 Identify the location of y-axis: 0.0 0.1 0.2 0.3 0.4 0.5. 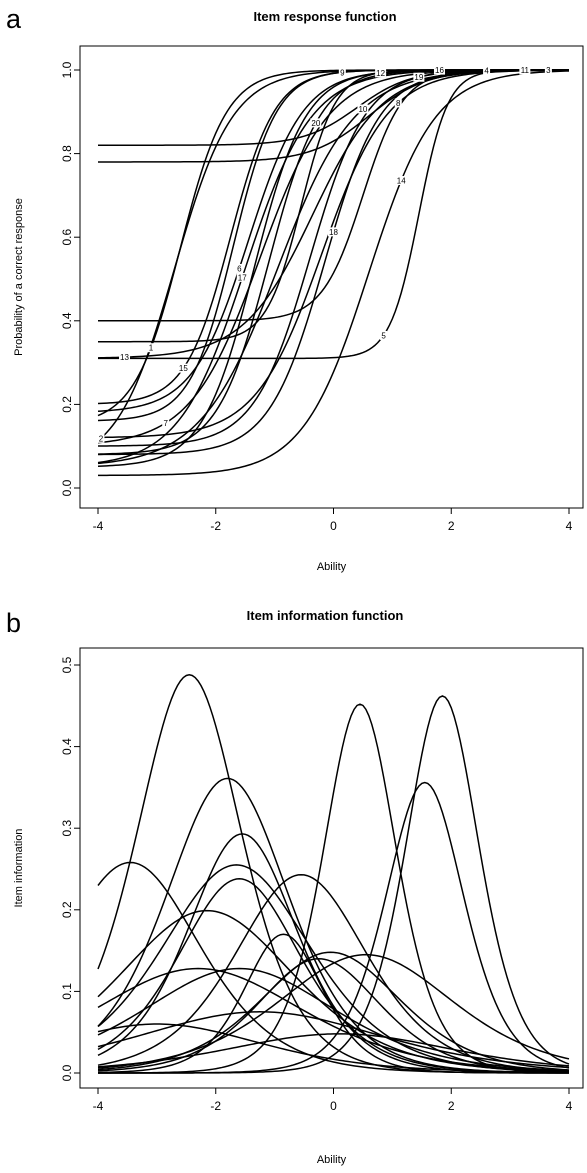
(70, 868).